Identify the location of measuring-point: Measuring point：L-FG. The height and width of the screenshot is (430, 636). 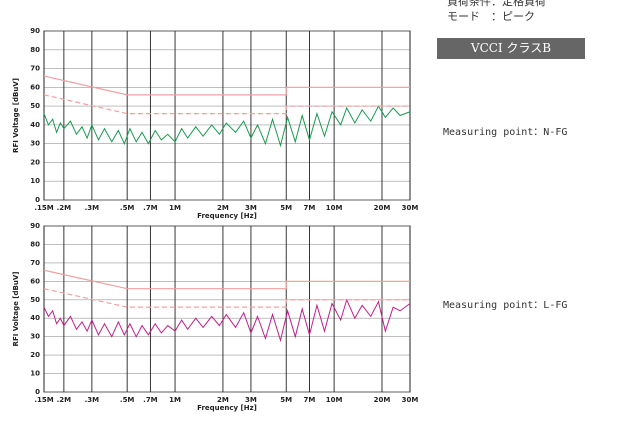
(505, 305).